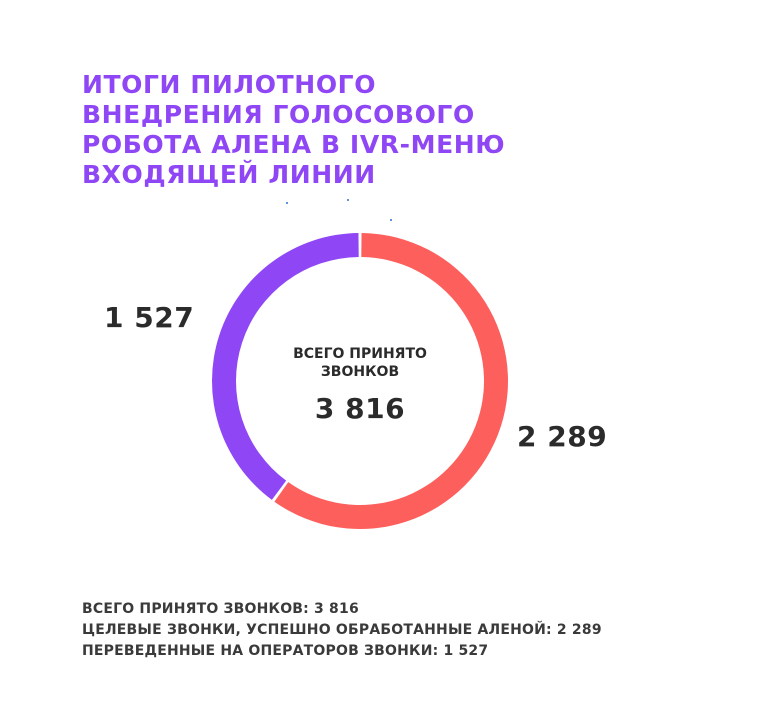 This screenshot has height=707, width=776. I want to click on donut-slice-transferred, so click(285, 366).